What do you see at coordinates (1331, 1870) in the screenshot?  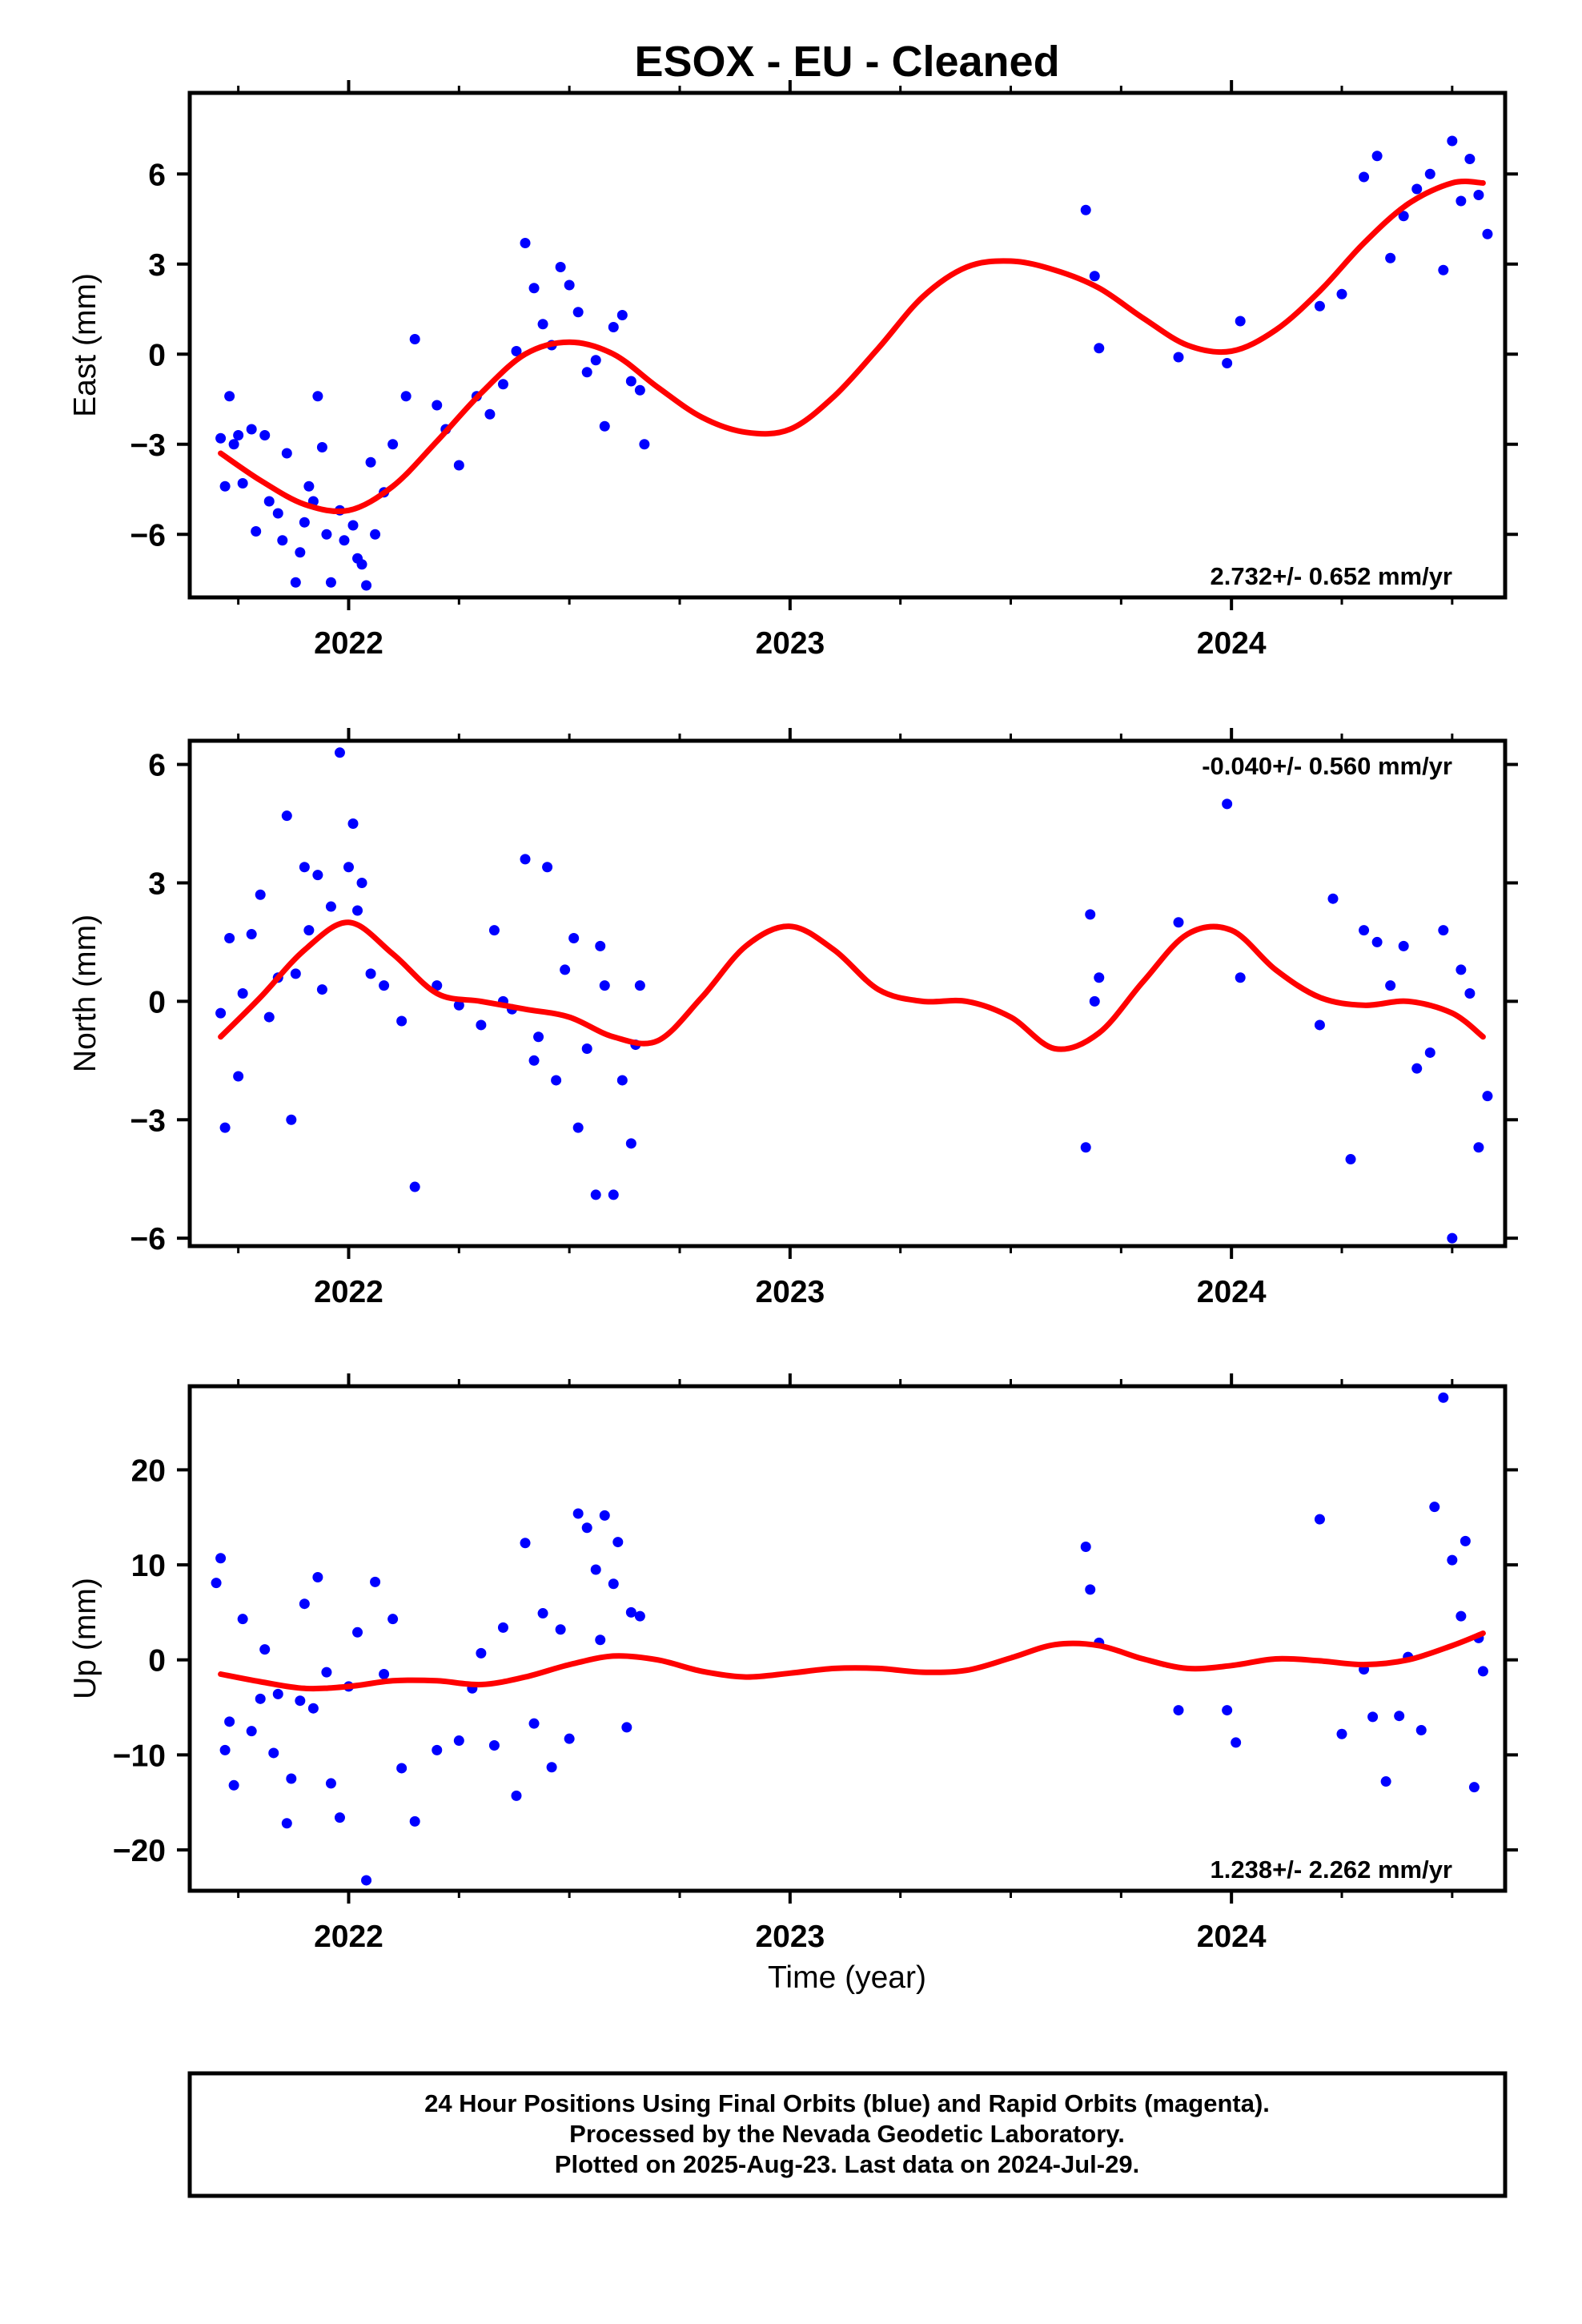 I see `velocity-rate-label: 1.238+/- 2.262 mm/yr` at bounding box center [1331, 1870].